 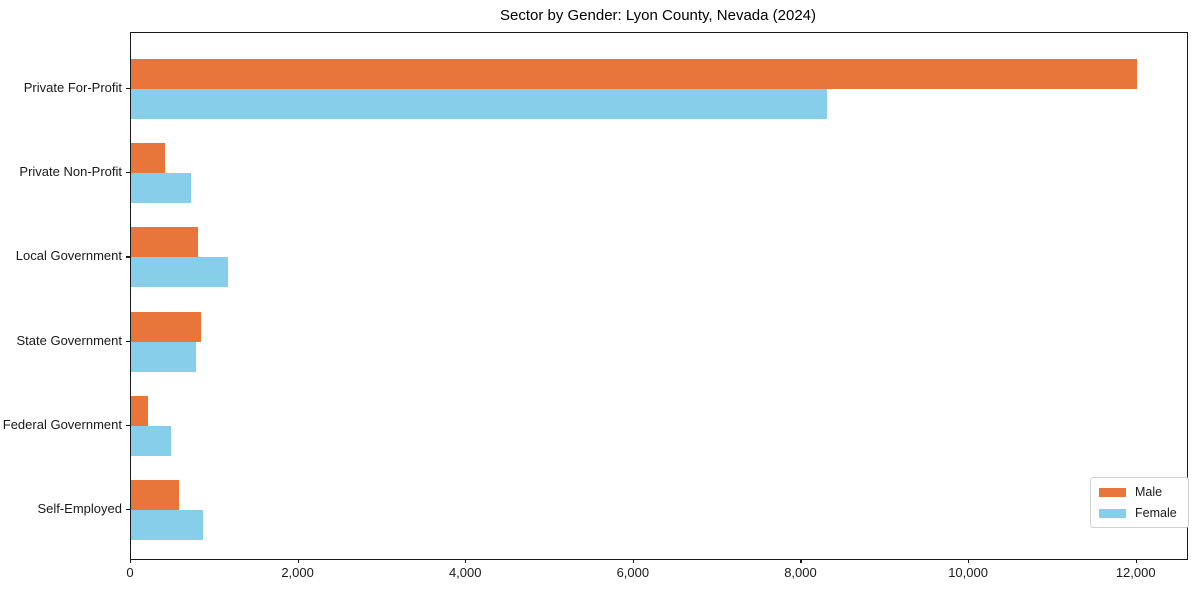 I want to click on female-color-swatch, so click(x=1112, y=513).